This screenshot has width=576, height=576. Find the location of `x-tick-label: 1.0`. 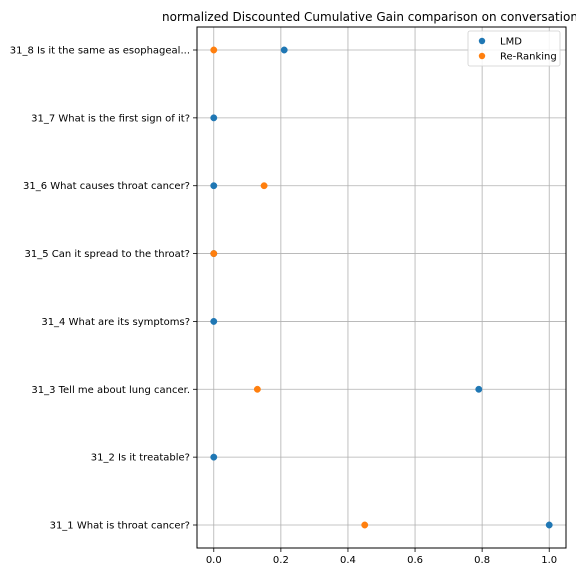

x-tick-label: 1.0 is located at coordinates (549, 560).